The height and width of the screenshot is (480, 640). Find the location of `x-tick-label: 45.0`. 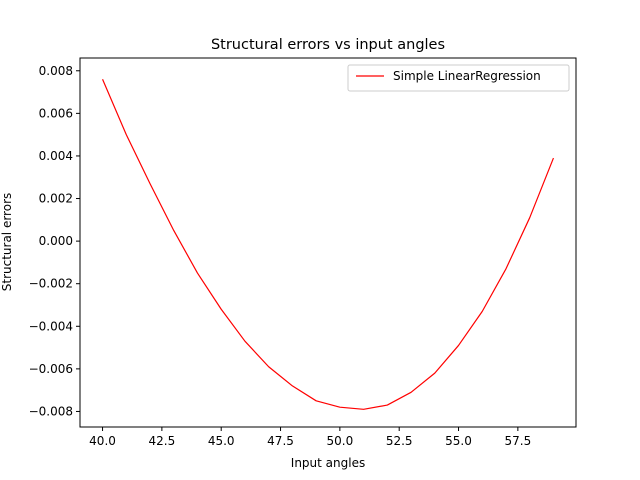

x-tick-label: 45.0 is located at coordinates (221, 441).